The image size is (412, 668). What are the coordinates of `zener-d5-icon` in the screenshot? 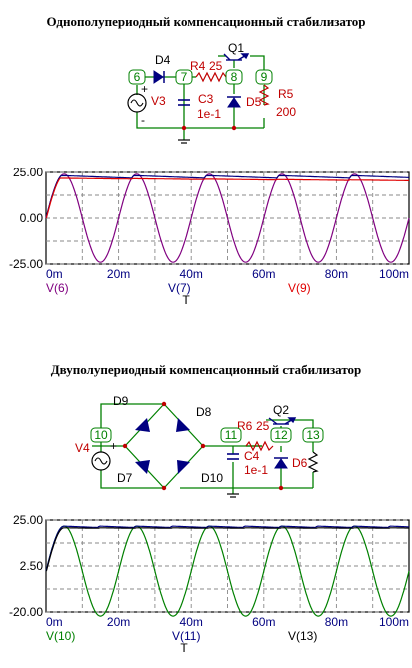 It's located at (234, 102).